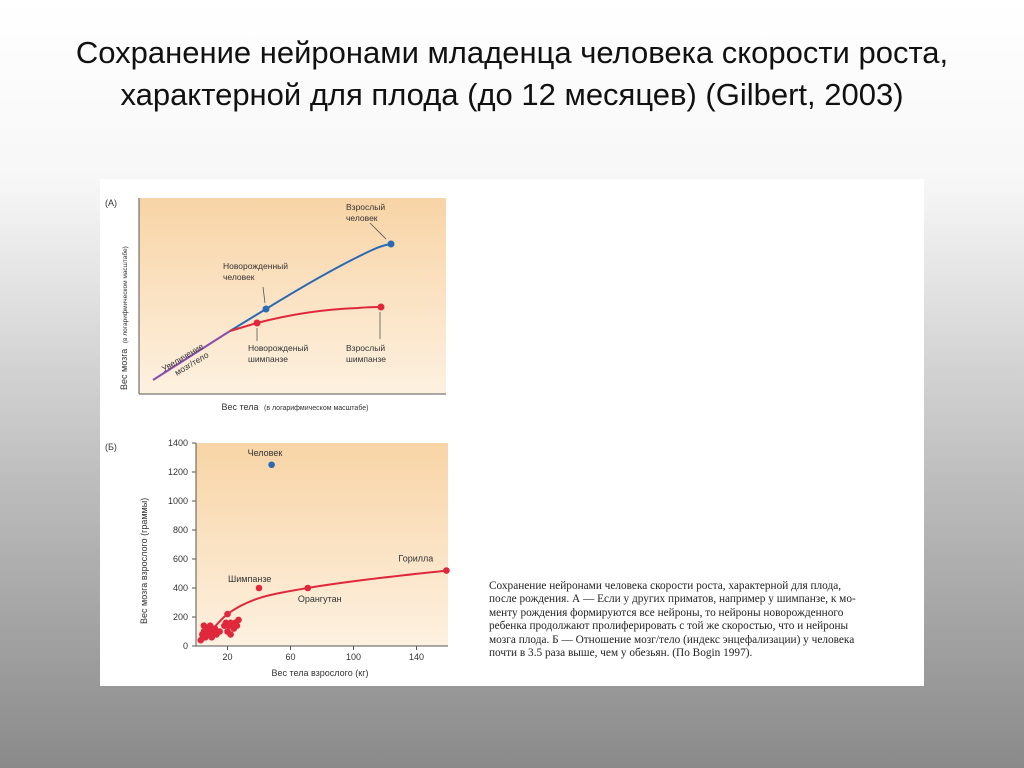 Image resolution: width=1024 pixels, height=768 pixels. Describe the element at coordinates (191, 355) in the screenshot. I see `trunk-line` at that location.